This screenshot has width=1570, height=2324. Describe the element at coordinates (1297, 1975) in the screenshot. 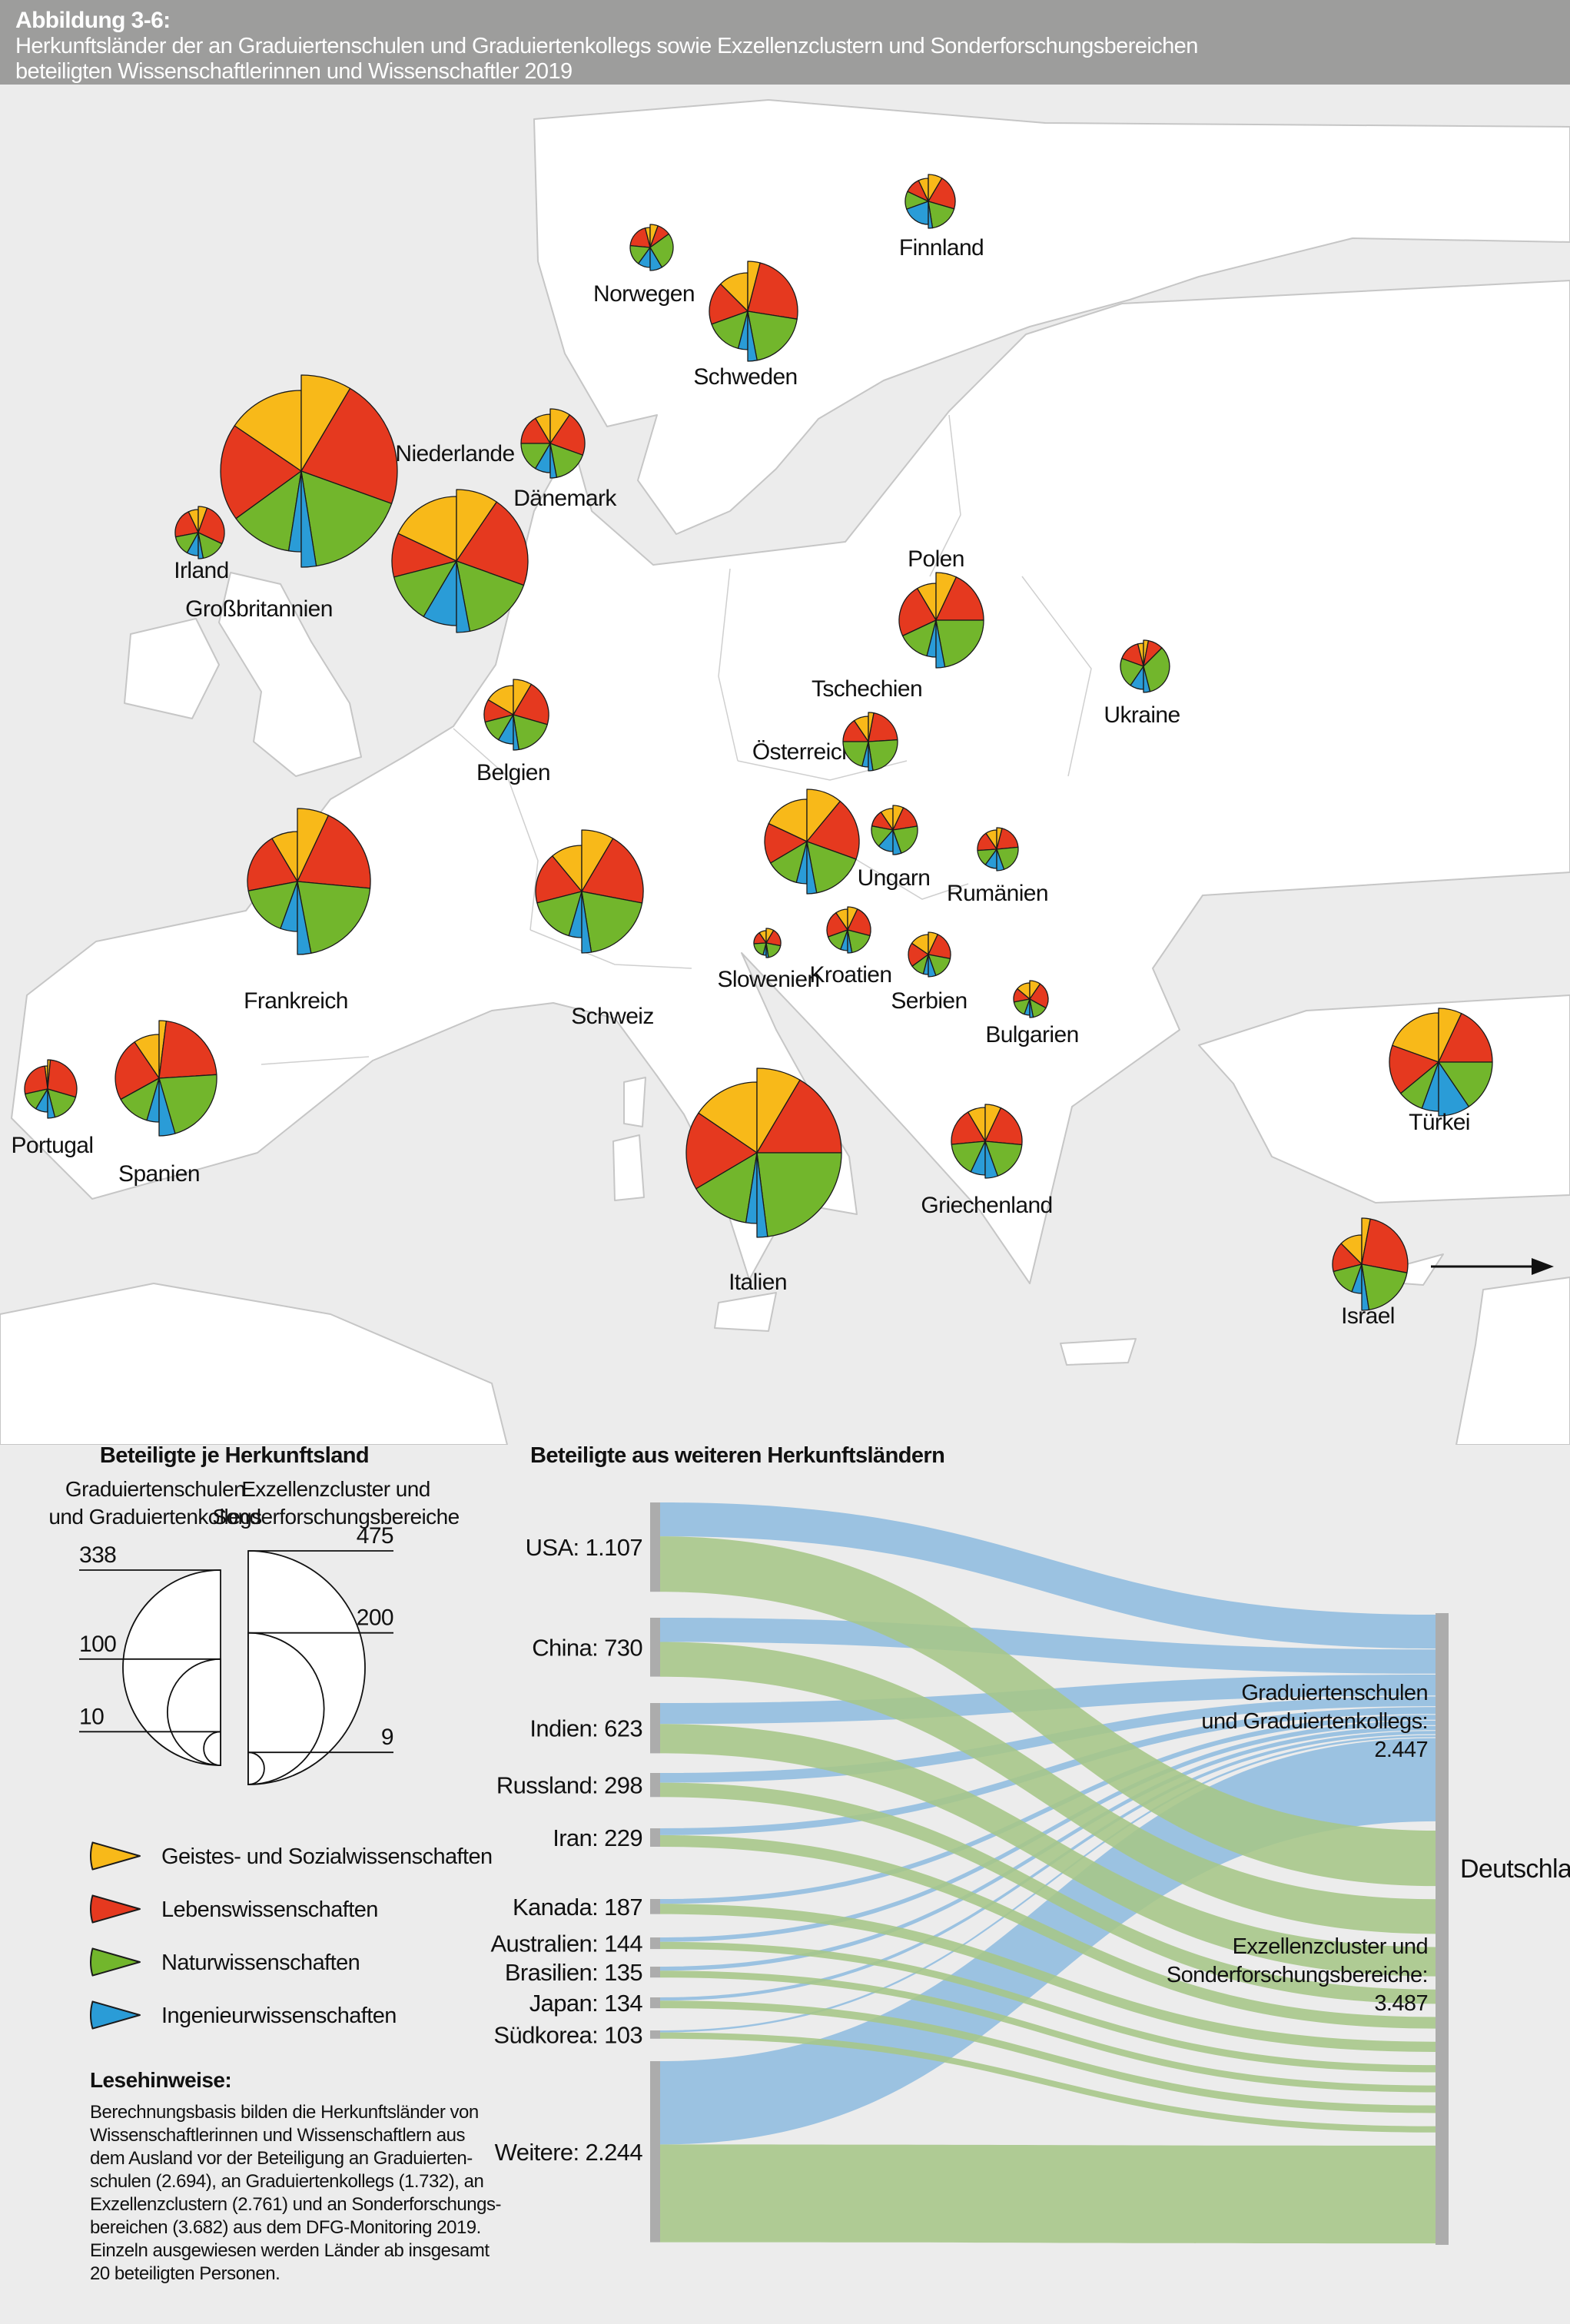

I see `target-label-exz: Sonderforschungsbereiche:` at that location.